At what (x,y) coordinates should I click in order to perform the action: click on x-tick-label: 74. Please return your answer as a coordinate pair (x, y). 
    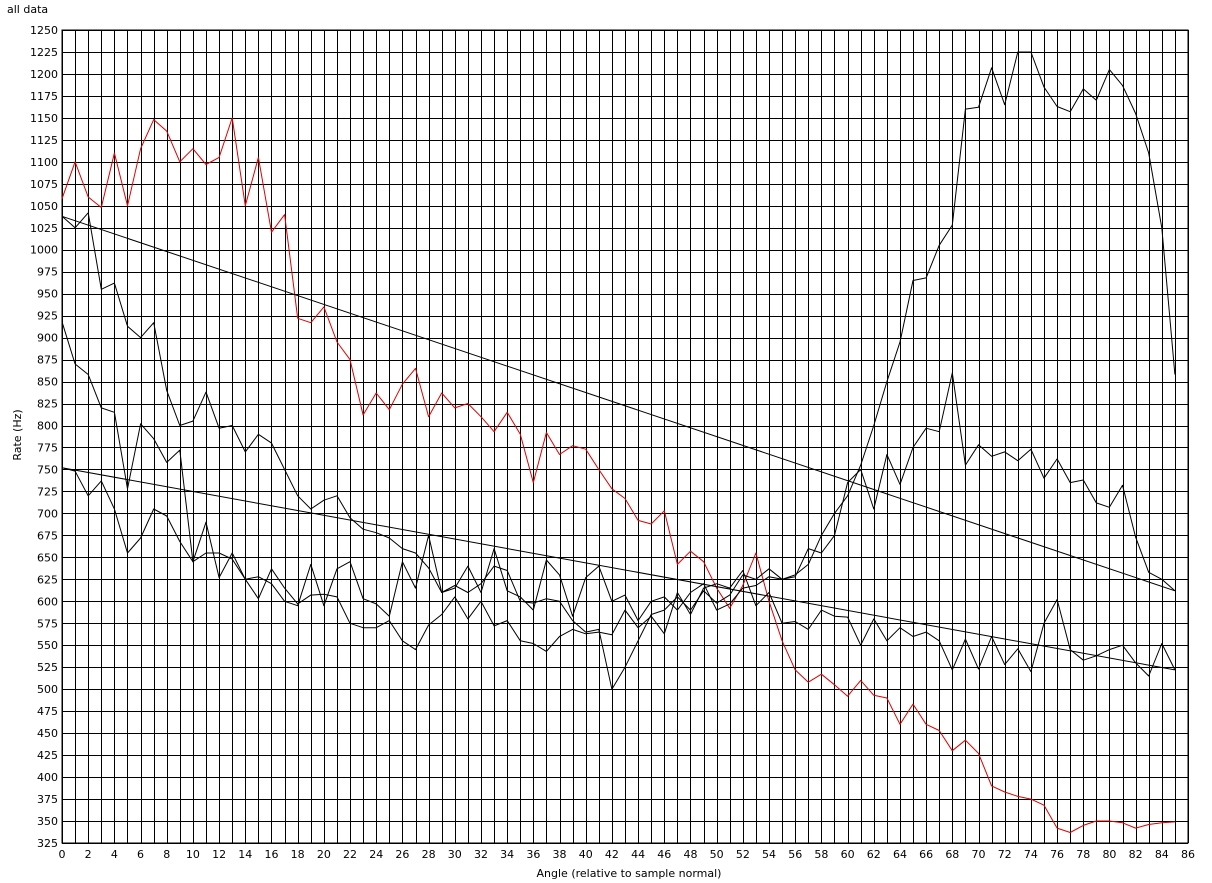
    Looking at the image, I should click on (1031, 854).